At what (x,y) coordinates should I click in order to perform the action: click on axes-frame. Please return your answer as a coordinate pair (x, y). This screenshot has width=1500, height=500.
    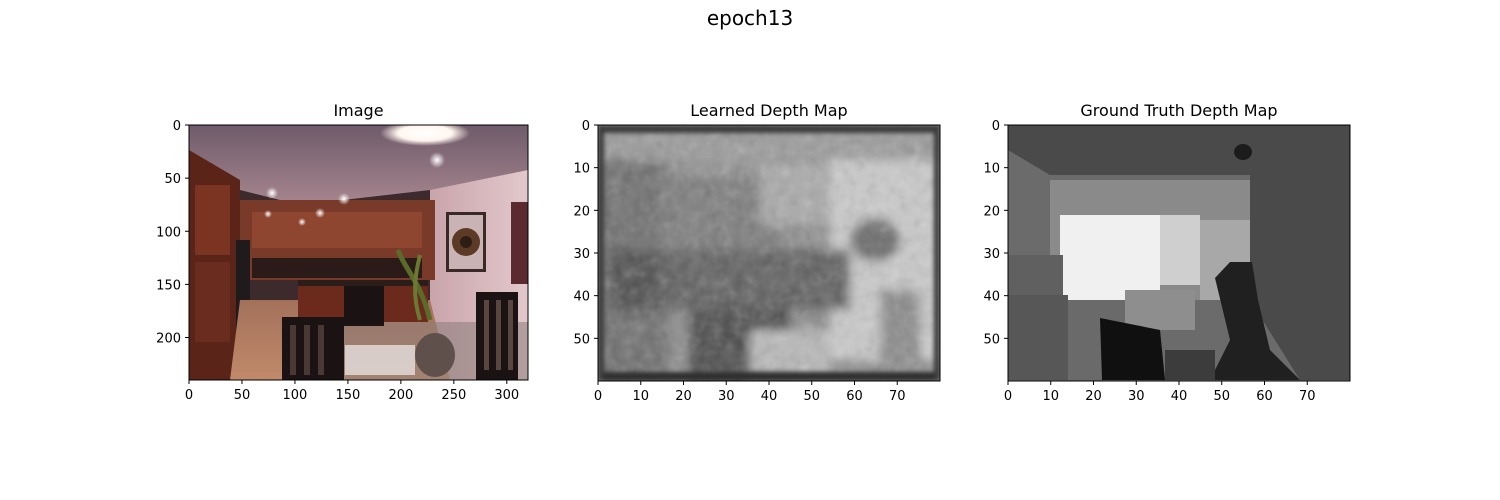
    Looking at the image, I should click on (358, 252).